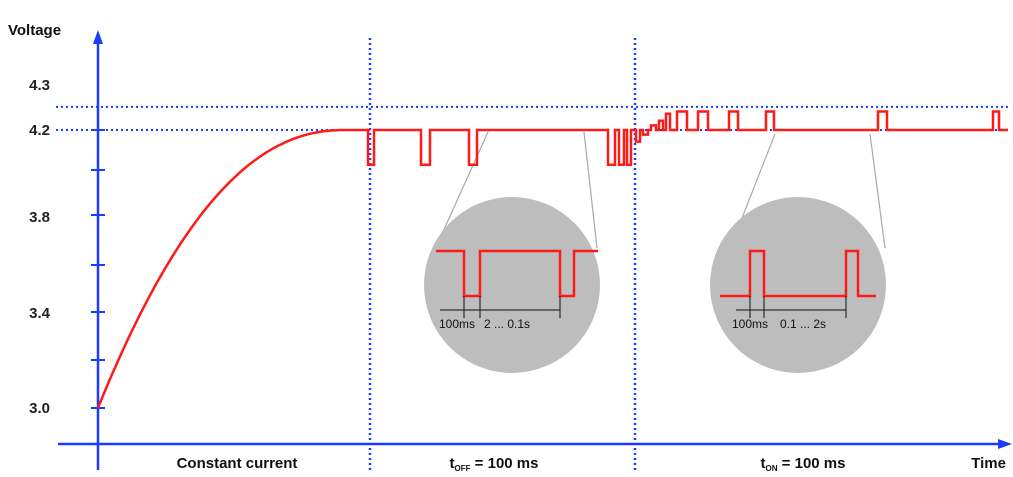 The image size is (1013, 477). I want to click on inset-toff-circle, so click(512, 285).